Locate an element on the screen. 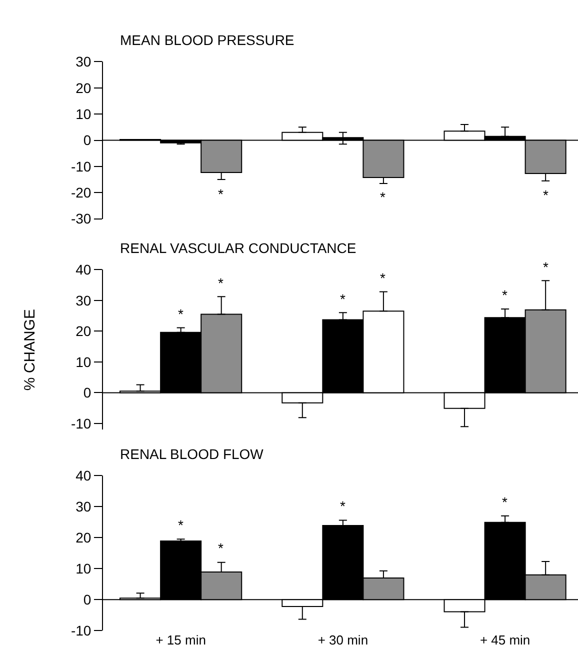  x-tick-label: + 30 min is located at coordinates (343, 640).